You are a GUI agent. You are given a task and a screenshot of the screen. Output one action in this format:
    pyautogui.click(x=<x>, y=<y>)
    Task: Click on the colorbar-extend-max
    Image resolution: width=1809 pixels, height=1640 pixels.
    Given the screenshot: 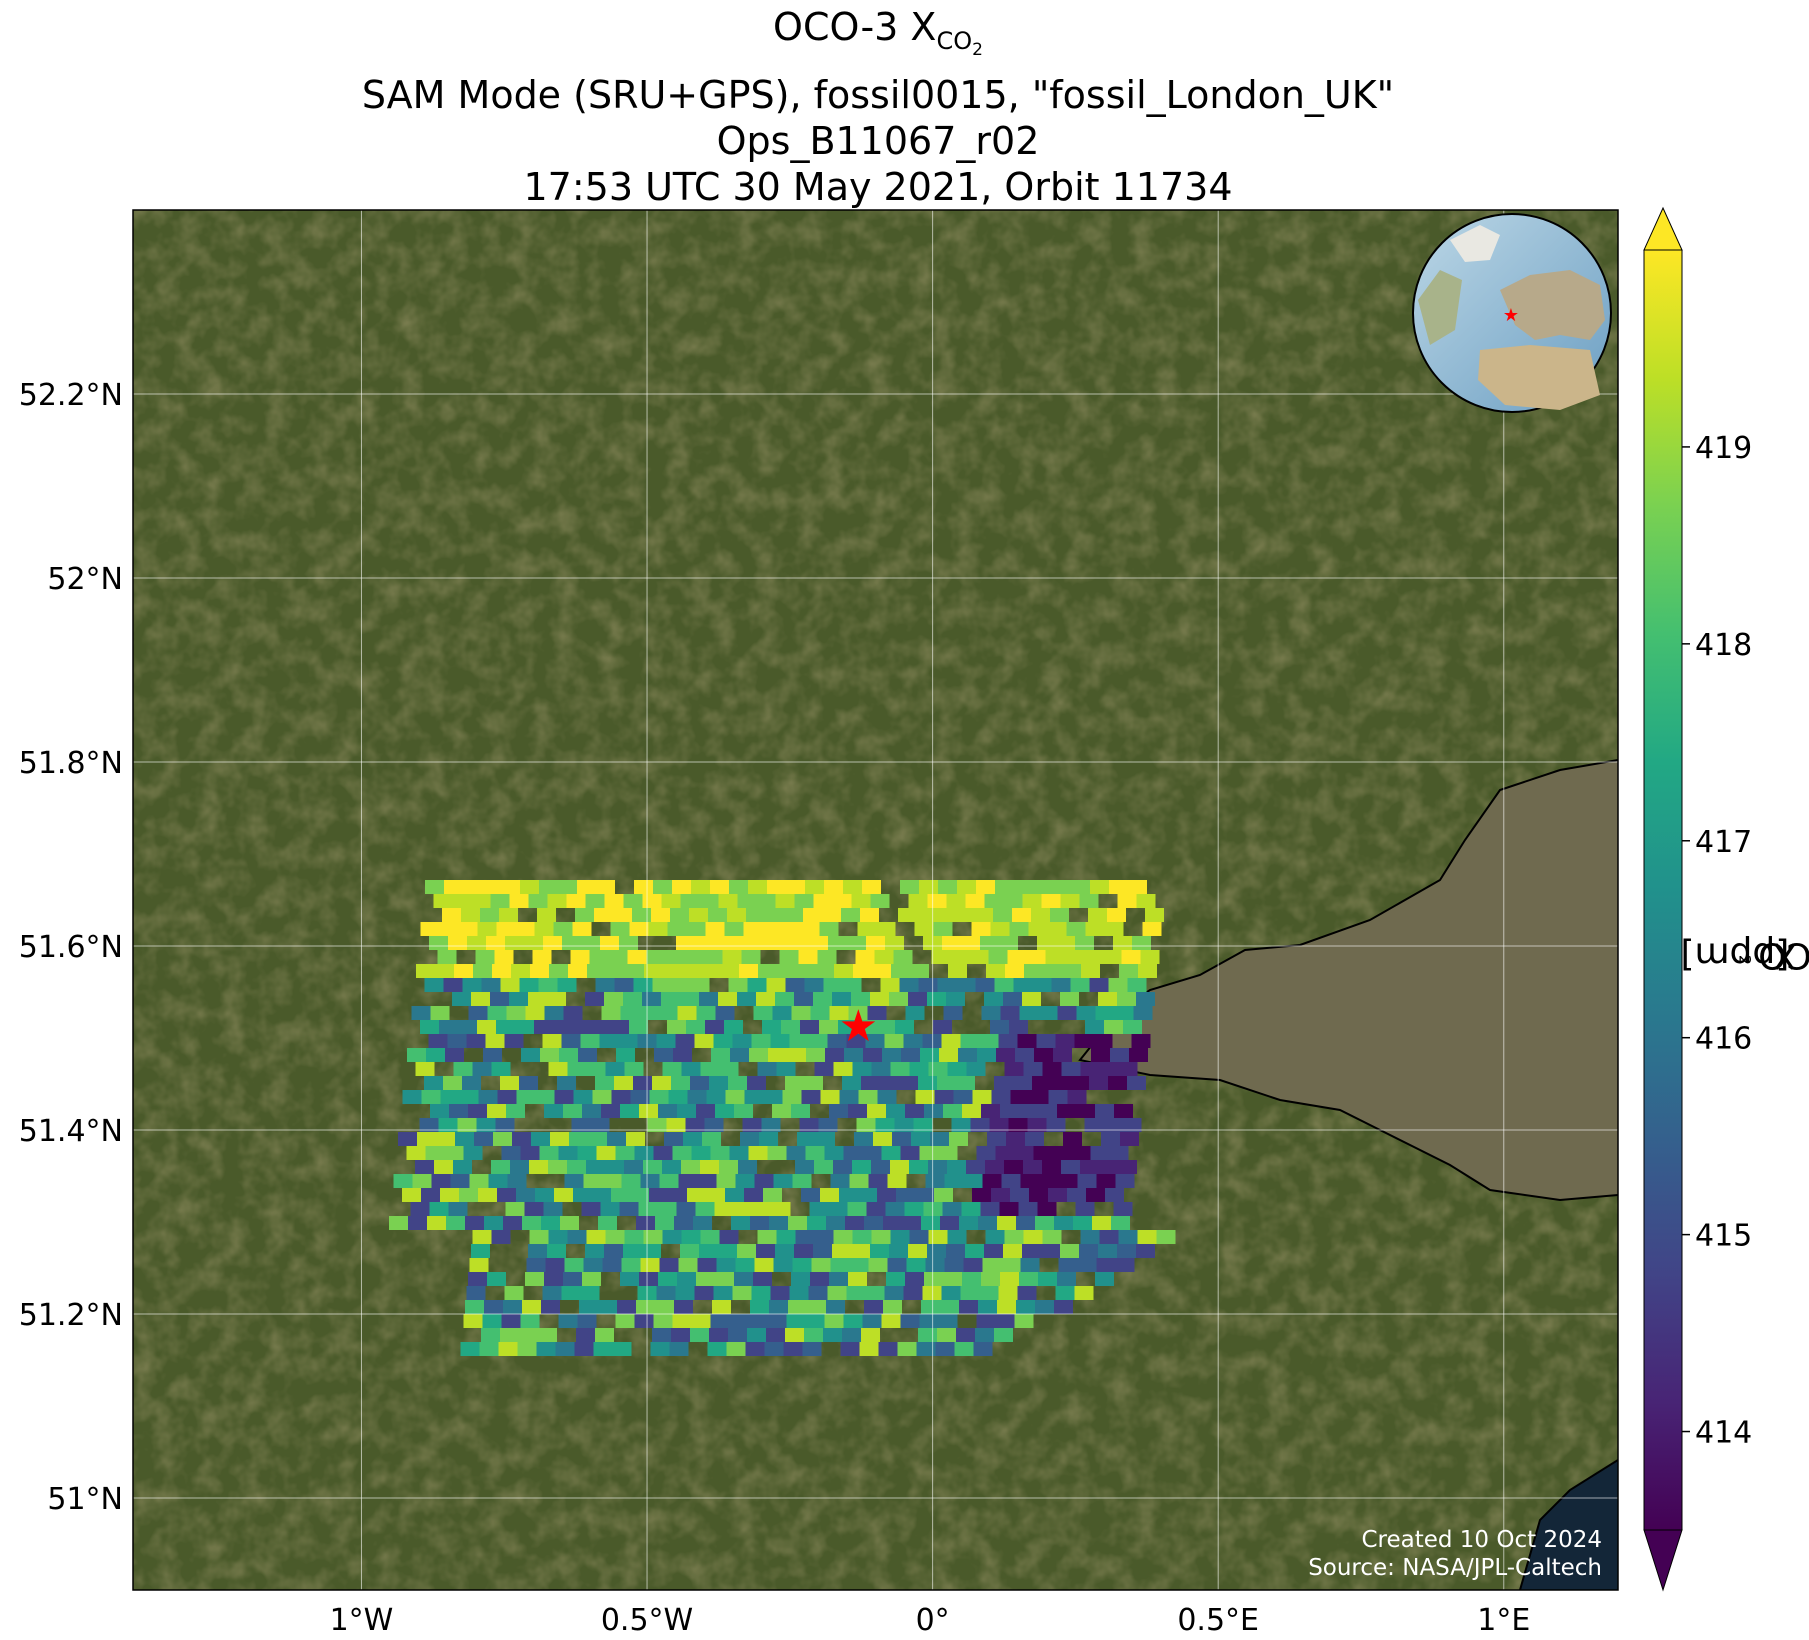 What is the action you would take?
    pyautogui.click(x=1663, y=228)
    